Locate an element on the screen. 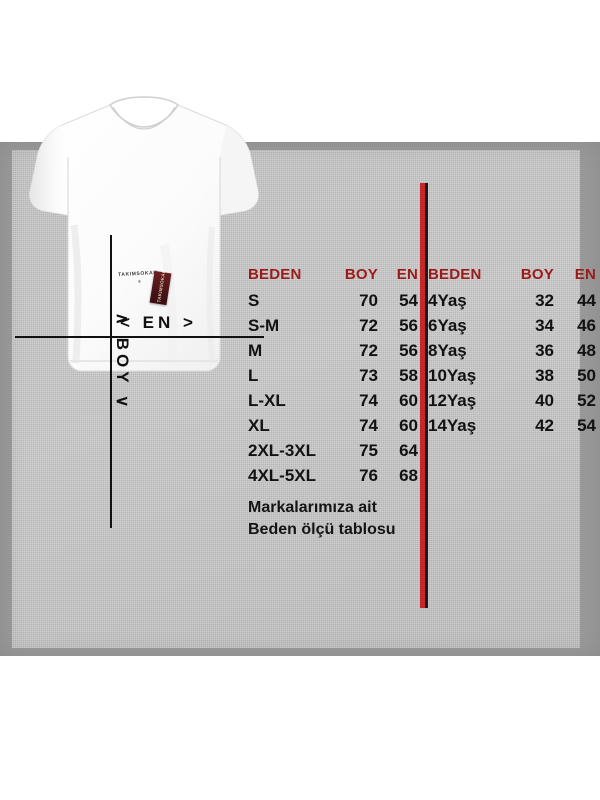  hang-tag-label: TAKIMSOKAK is located at coordinates (161, 286).